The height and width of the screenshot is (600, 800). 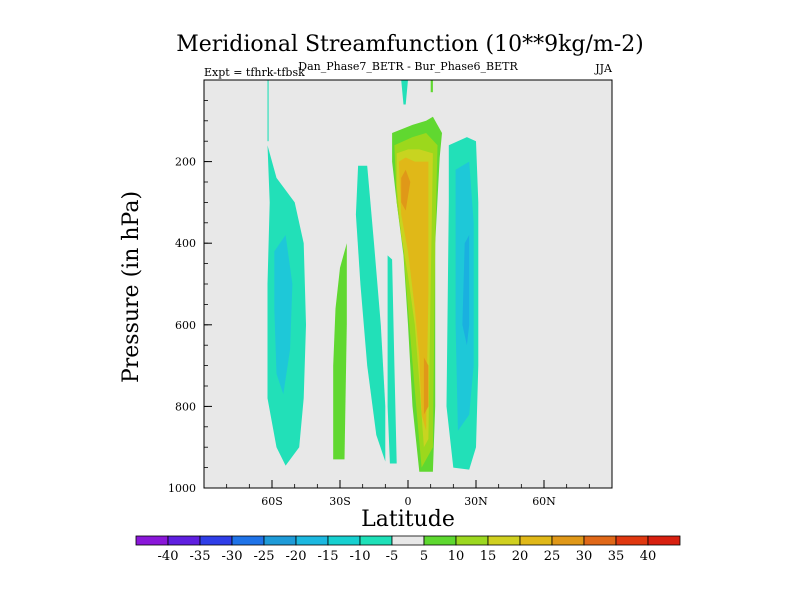 What do you see at coordinates (185, 162) in the screenshot?
I see `y-tick-label: 200` at bounding box center [185, 162].